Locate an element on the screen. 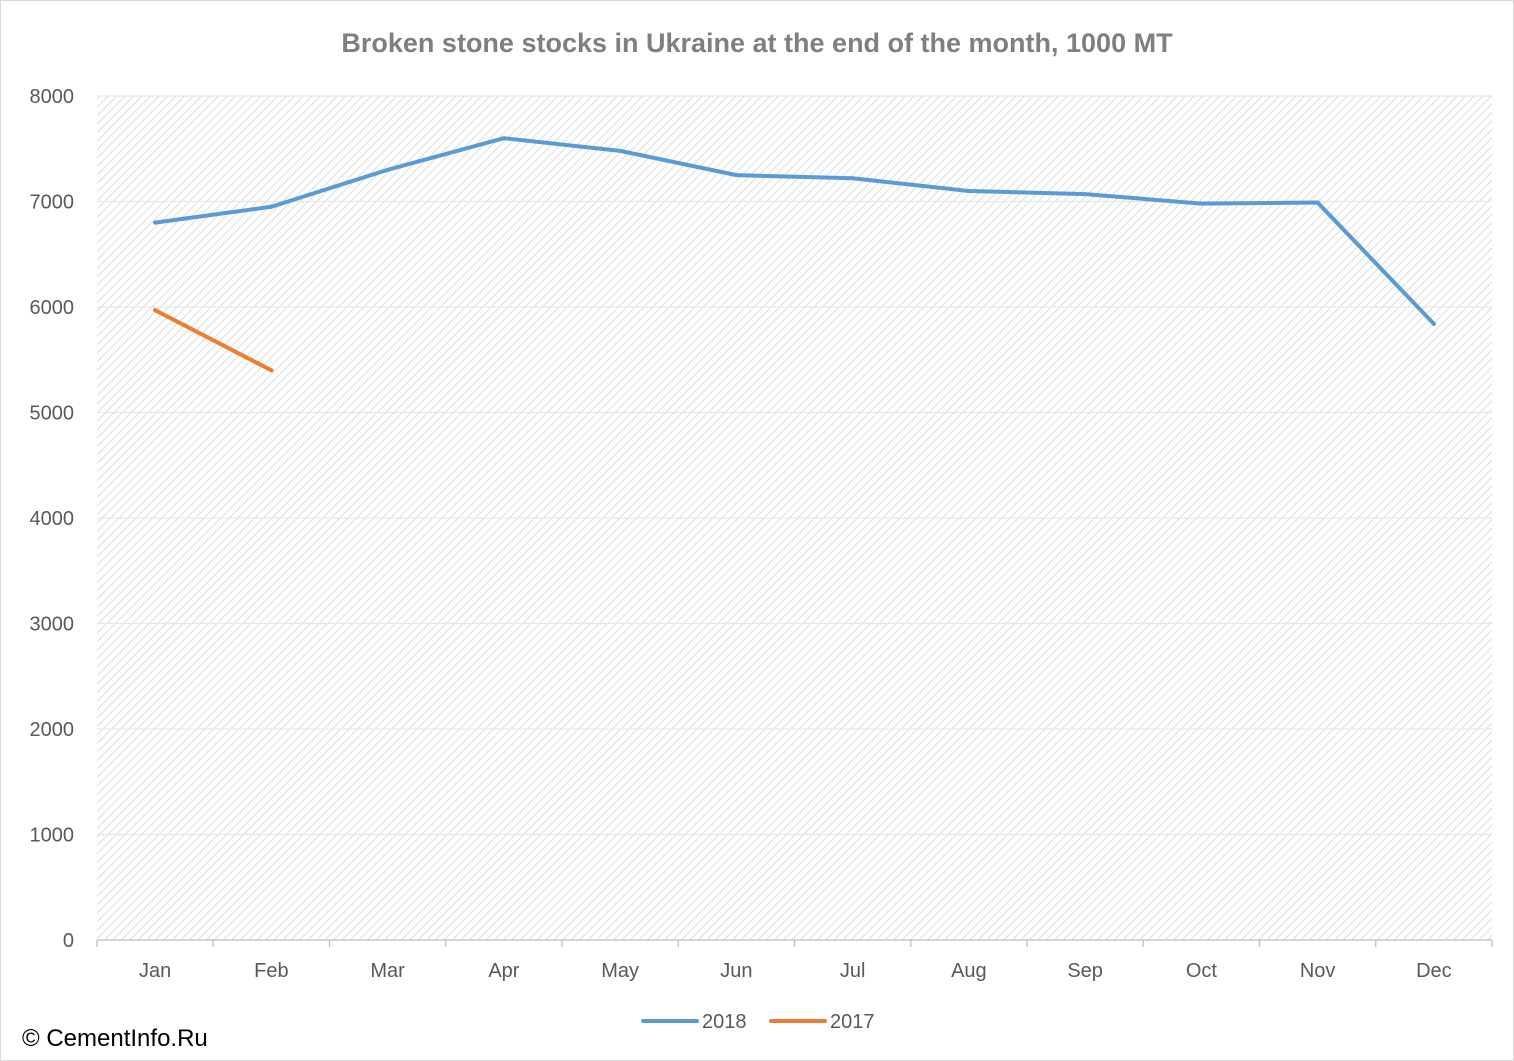 This screenshot has height=1061, width=1514. legend: 2018 2017 is located at coordinates (758, 1022).